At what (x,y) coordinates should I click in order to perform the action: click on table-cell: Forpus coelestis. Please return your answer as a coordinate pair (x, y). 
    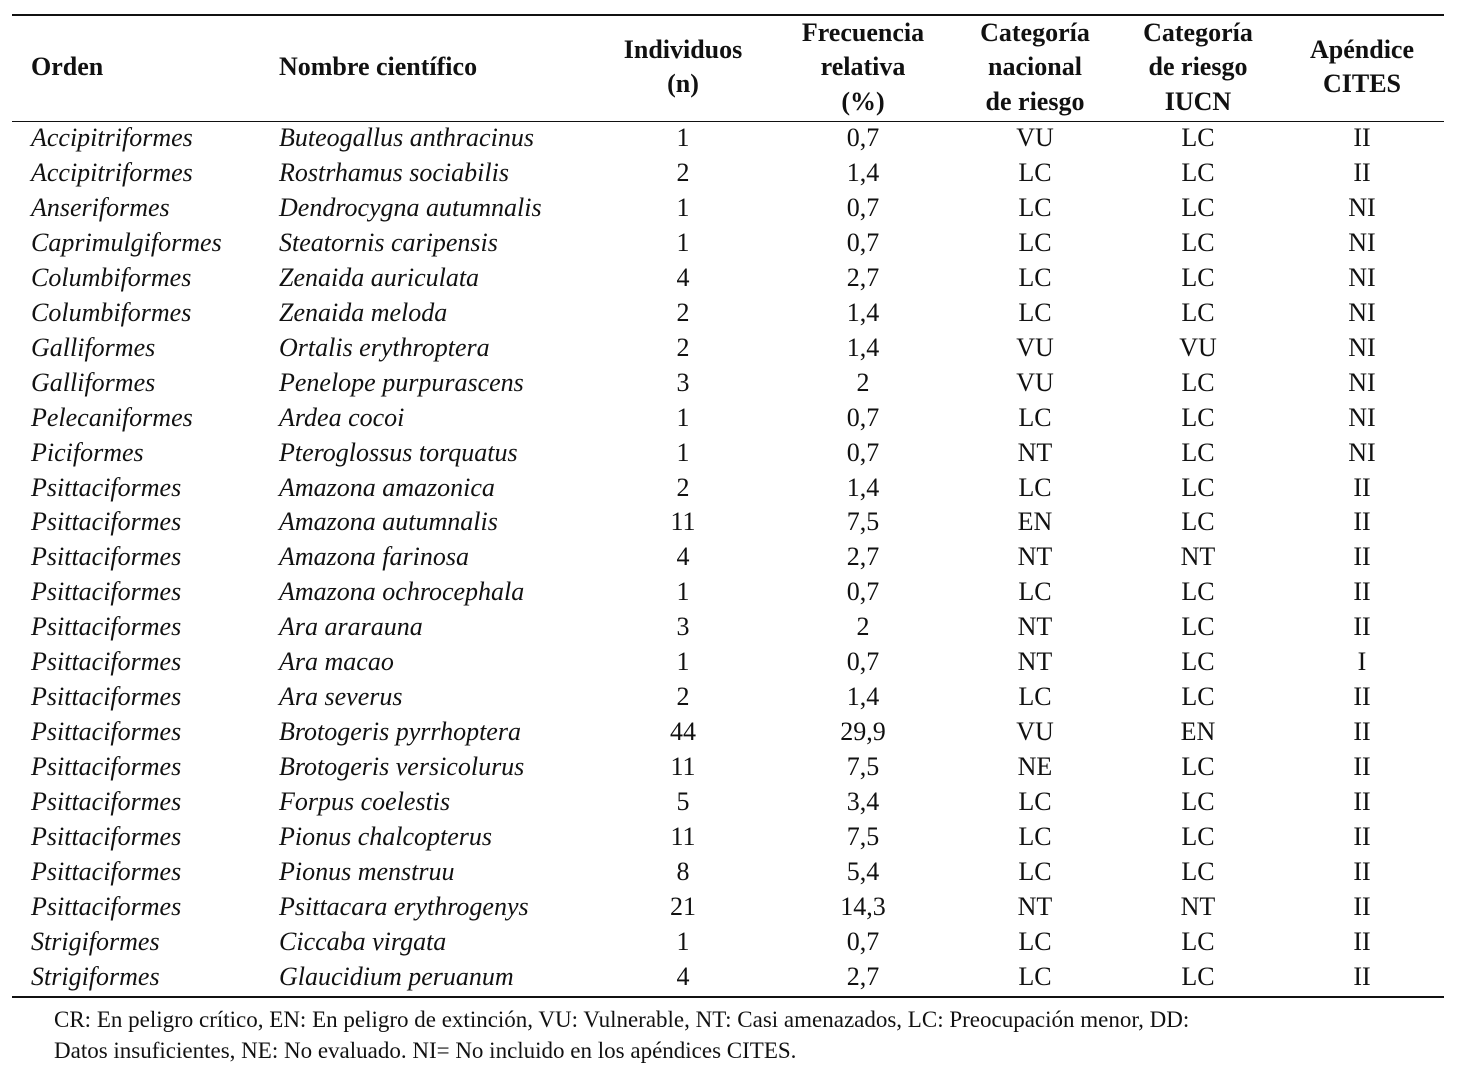
    Looking at the image, I should click on (365, 802).